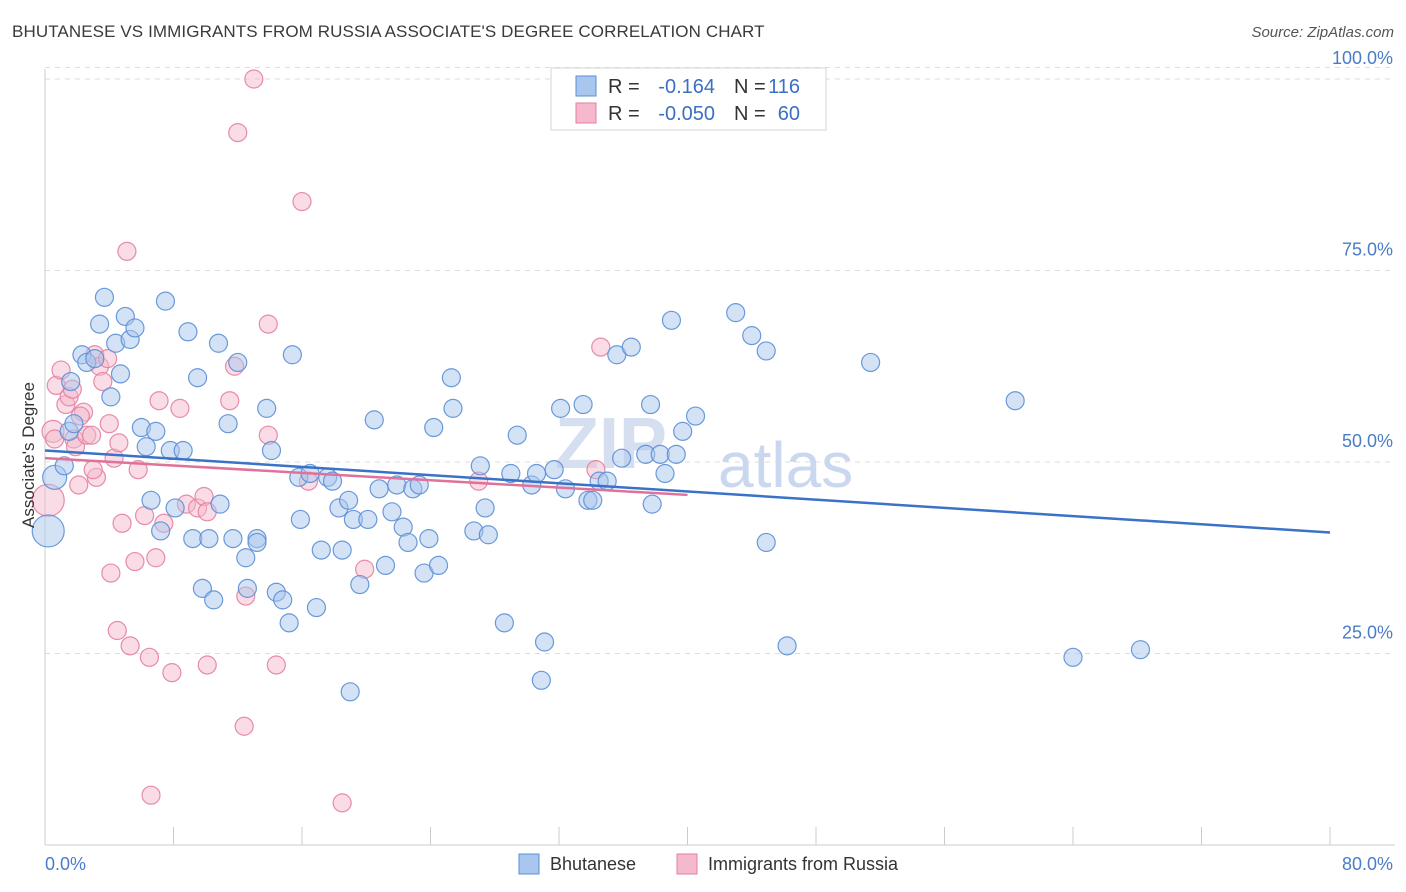 The height and width of the screenshot is (892, 1406). I want to click on x-tick-marks, so click(687, 836).